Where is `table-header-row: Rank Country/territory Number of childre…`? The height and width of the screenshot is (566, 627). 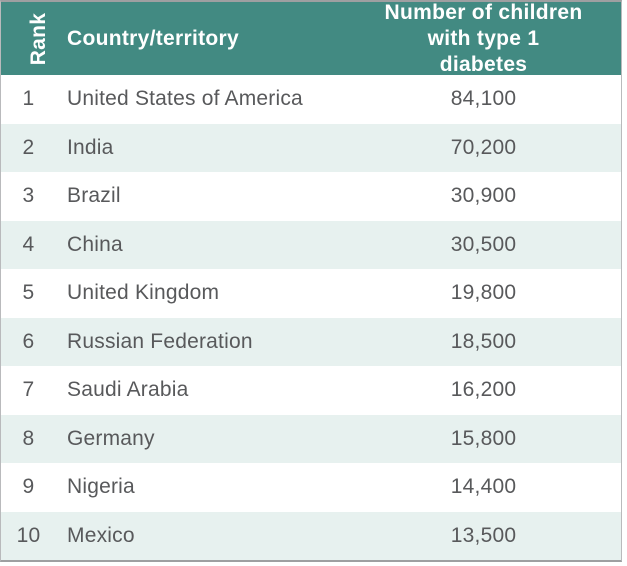 table-header-row: Rank Country/territory Number of childre… is located at coordinates (311, 38).